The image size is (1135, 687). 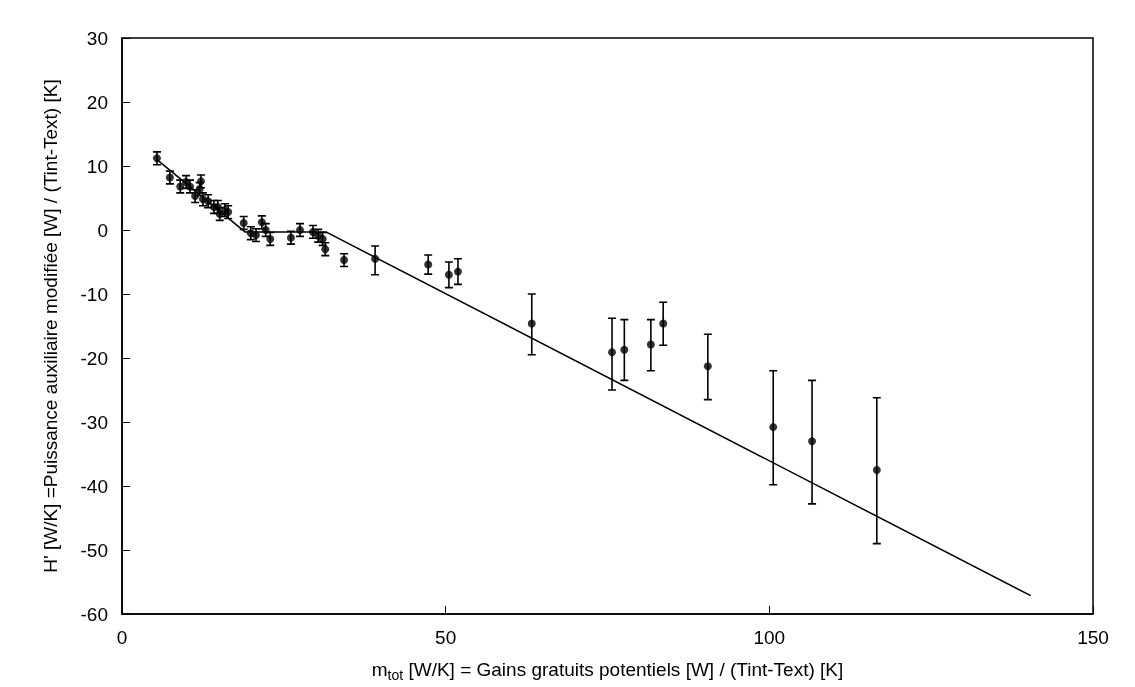 What do you see at coordinates (50, 326) in the screenshot?
I see `y-axis-title: H' [W/K] =Puissance auxiliaire modifiée [W] / (Tint-Text) [K]` at bounding box center [50, 326].